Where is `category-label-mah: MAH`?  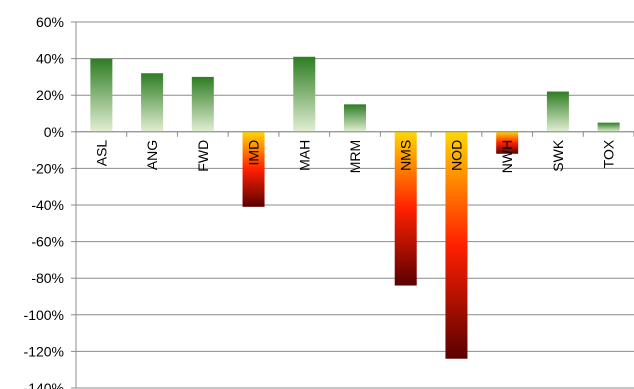
category-label-mah: MAH is located at coordinates (304, 155).